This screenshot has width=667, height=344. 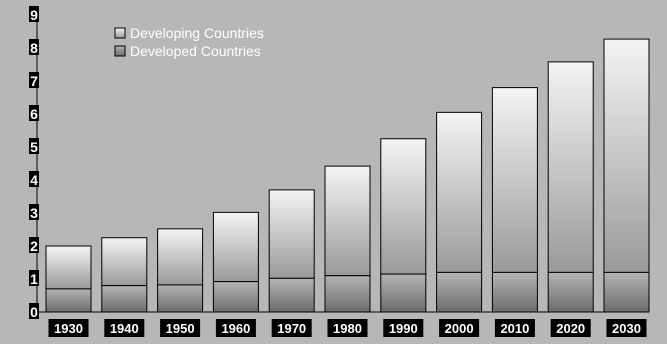 What do you see at coordinates (514, 180) in the screenshot?
I see `bar-developing-2010` at bounding box center [514, 180].